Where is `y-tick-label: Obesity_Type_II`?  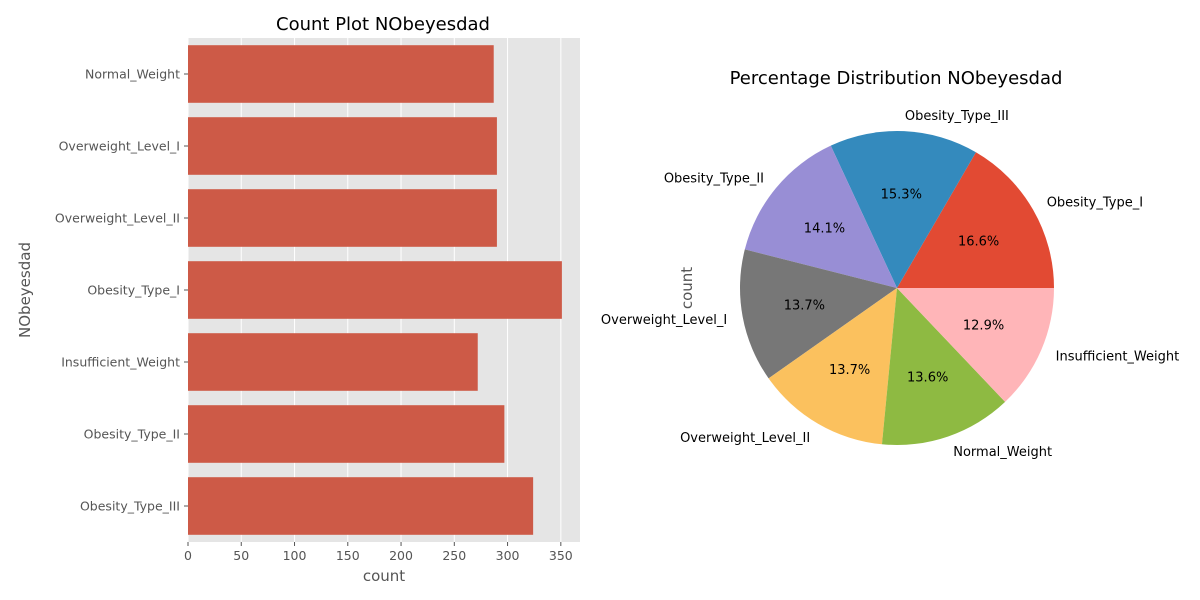
y-tick-label: Obesity_Type_II is located at coordinates (132, 434).